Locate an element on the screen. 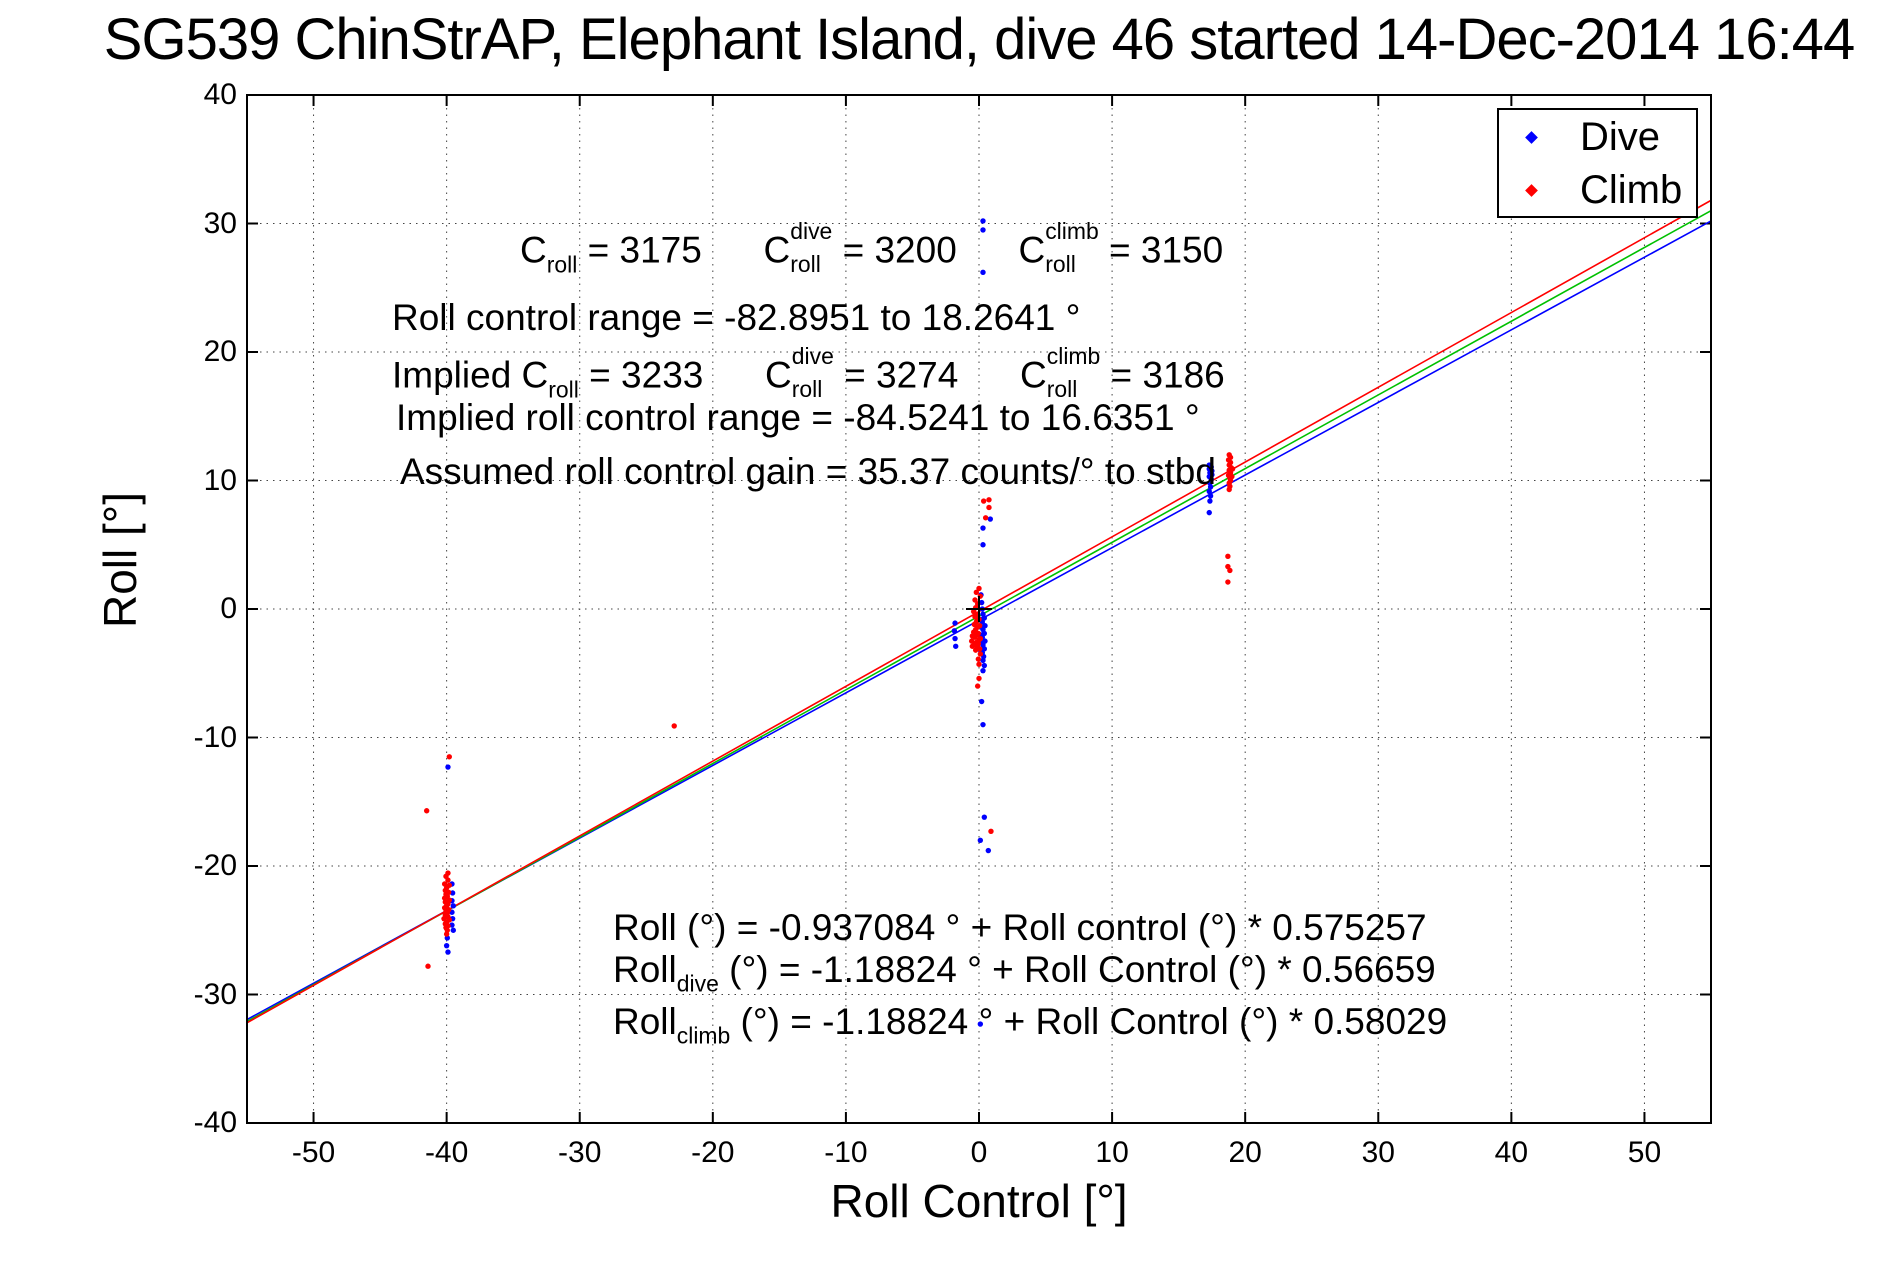 The width and height of the screenshot is (1891, 1262). x-axis-label: Roll Control [°] is located at coordinates (979, 1201).